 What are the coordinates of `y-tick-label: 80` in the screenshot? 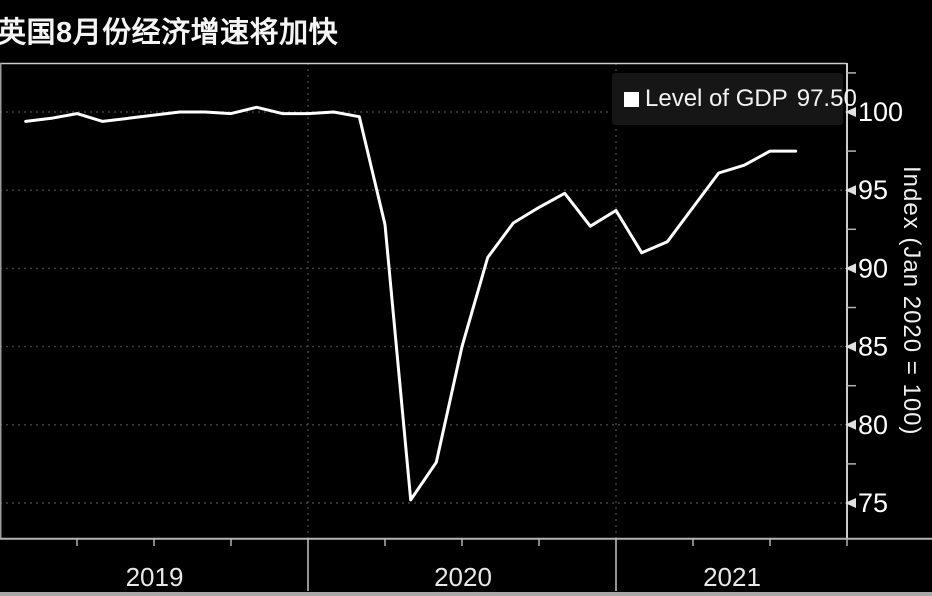 It's located at (873, 425).